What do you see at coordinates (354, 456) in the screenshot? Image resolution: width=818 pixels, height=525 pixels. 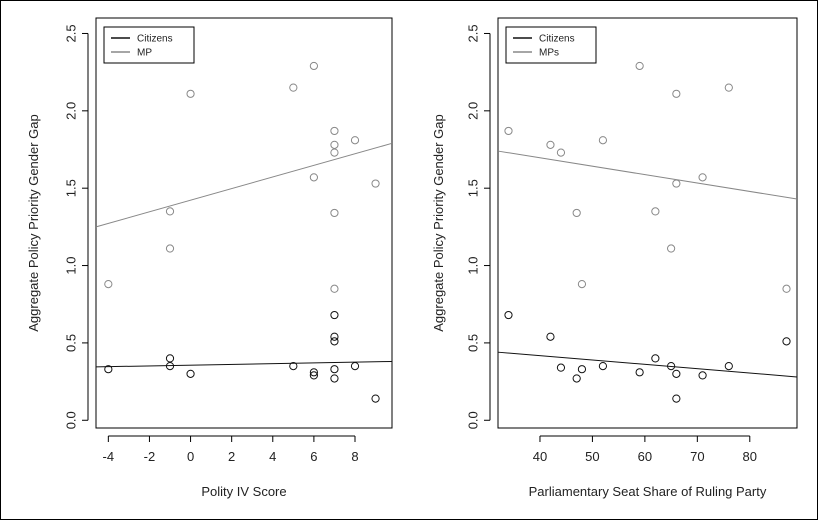 I see `x-tick-label: 8` at bounding box center [354, 456].